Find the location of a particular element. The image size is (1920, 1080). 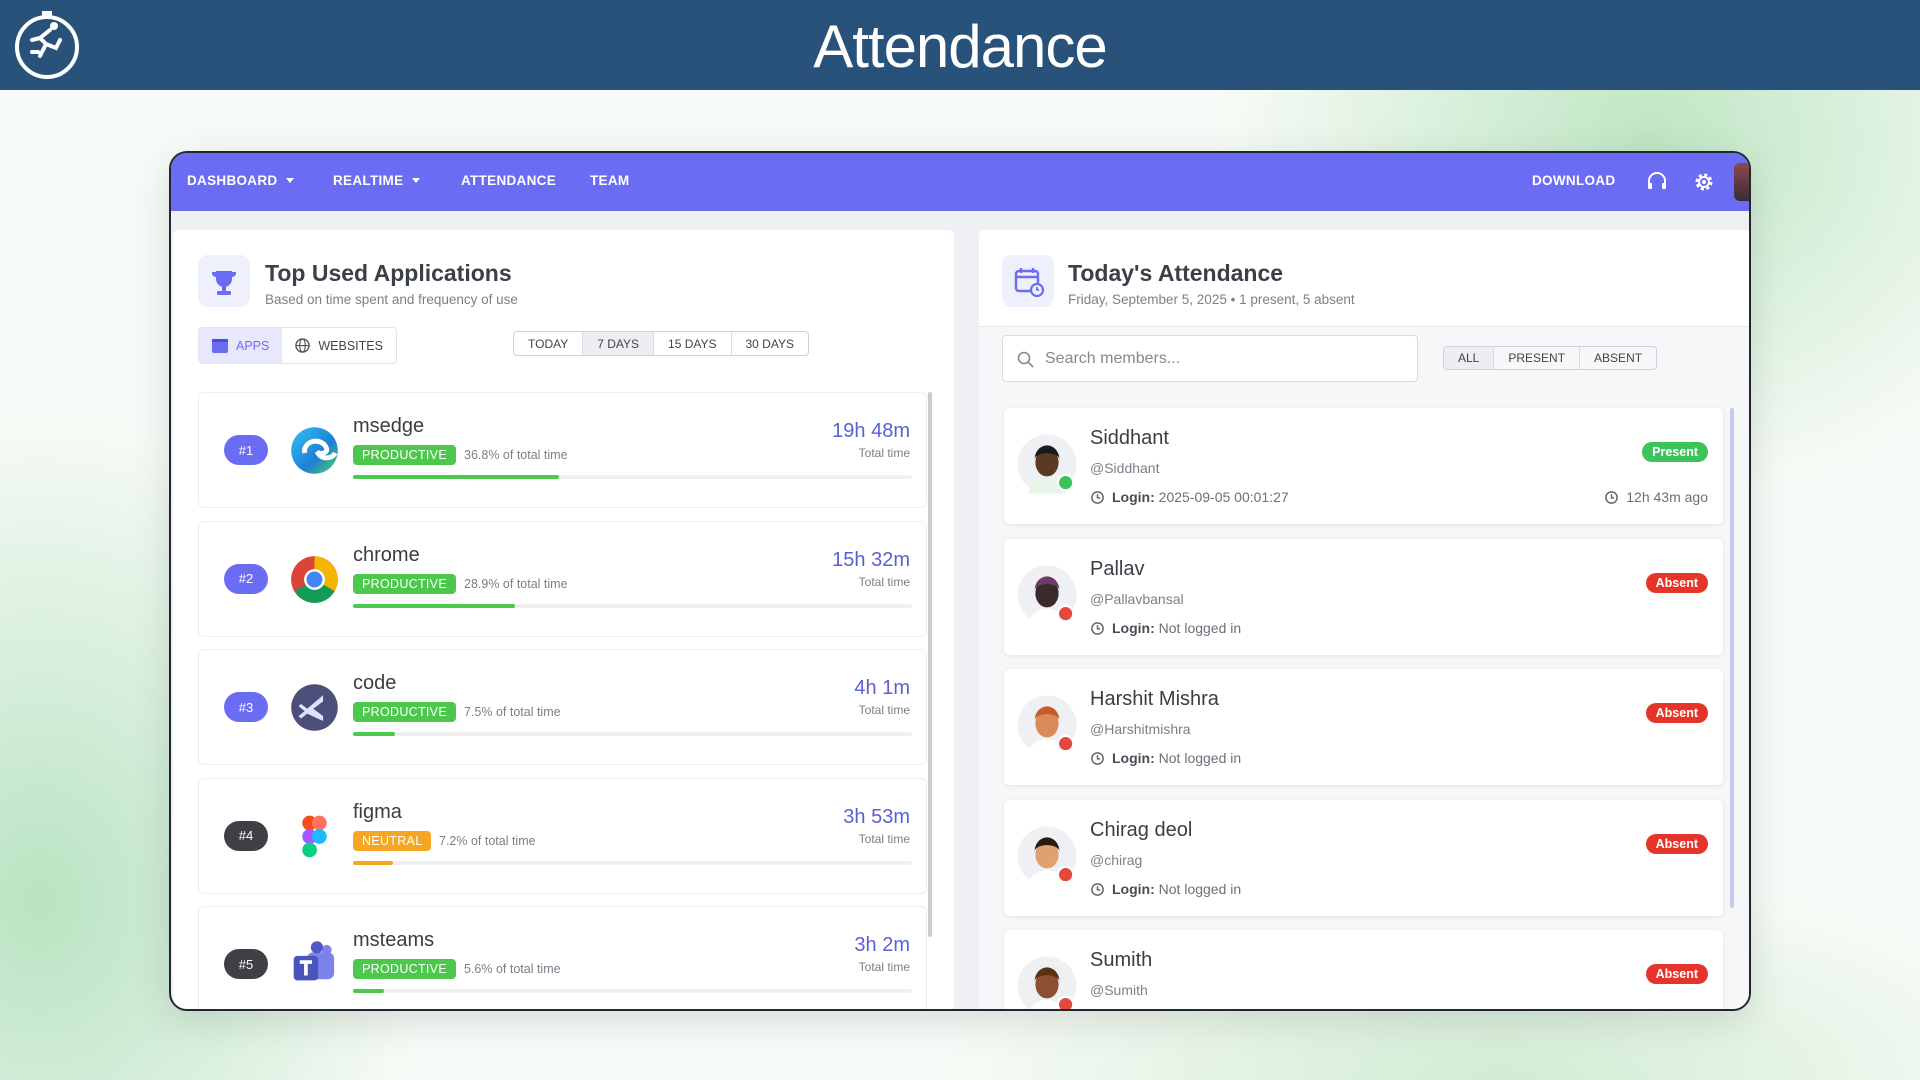

share-label: 5.6% of total time is located at coordinates (512, 969).